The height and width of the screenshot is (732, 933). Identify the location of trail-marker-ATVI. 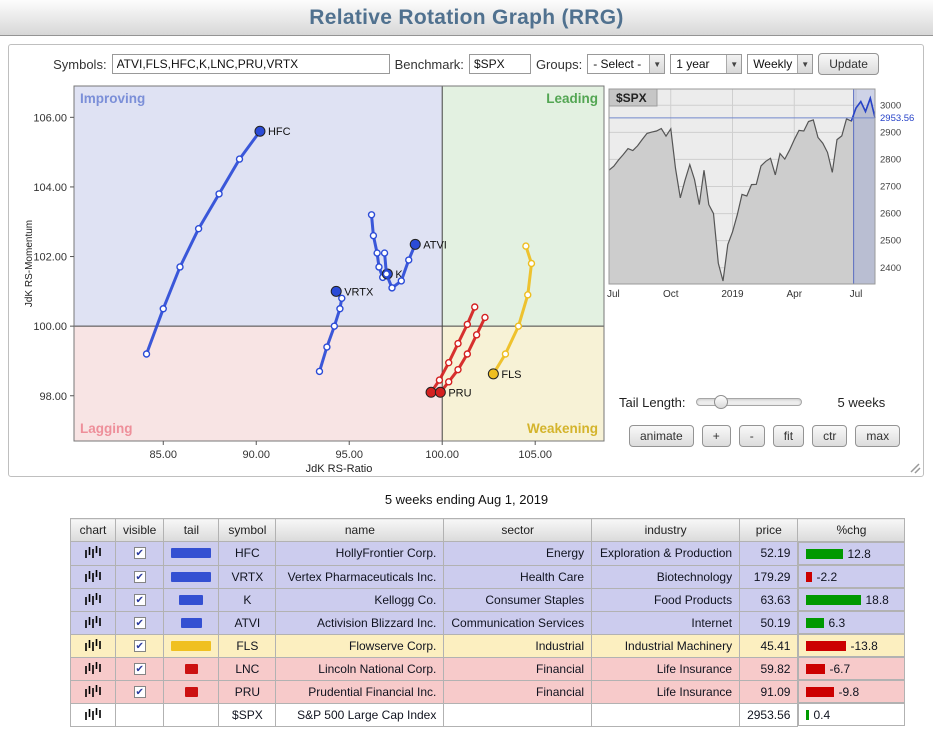
(384, 253).